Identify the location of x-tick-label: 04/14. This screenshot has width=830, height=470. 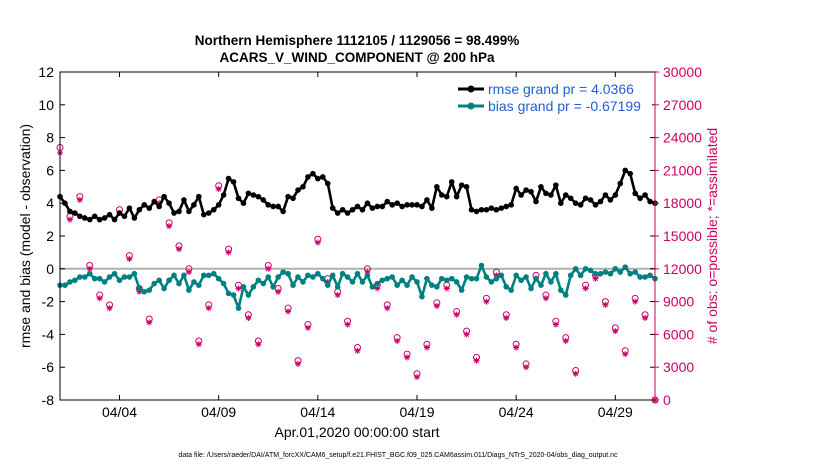
(317, 412).